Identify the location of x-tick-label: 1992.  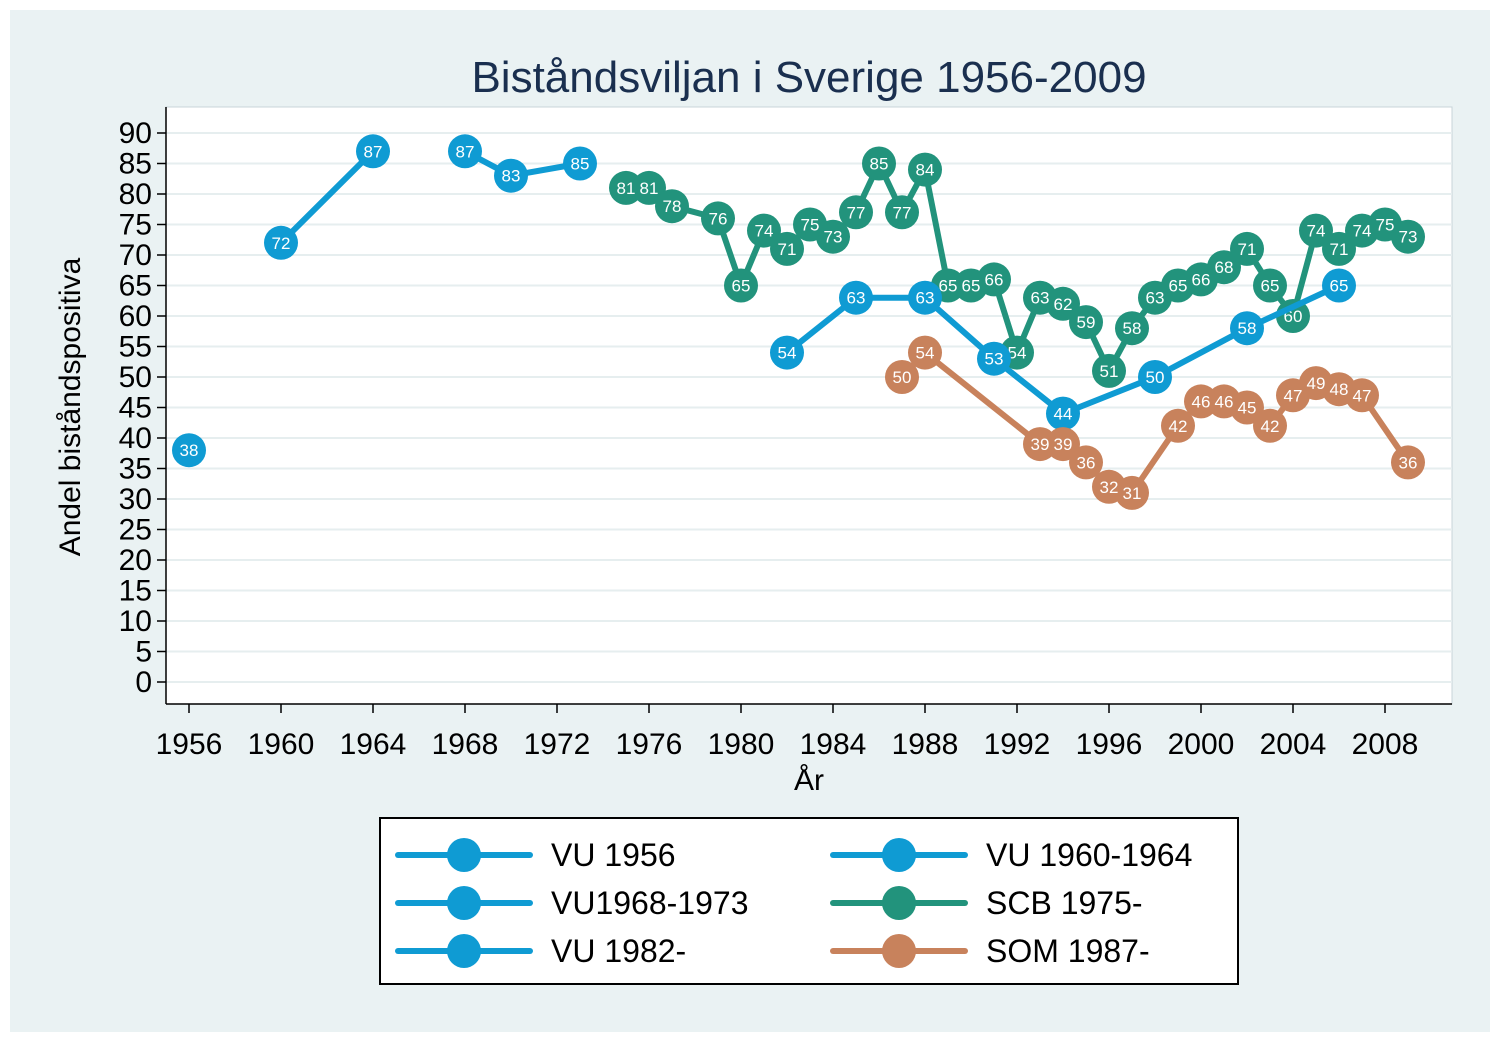
(1017, 744).